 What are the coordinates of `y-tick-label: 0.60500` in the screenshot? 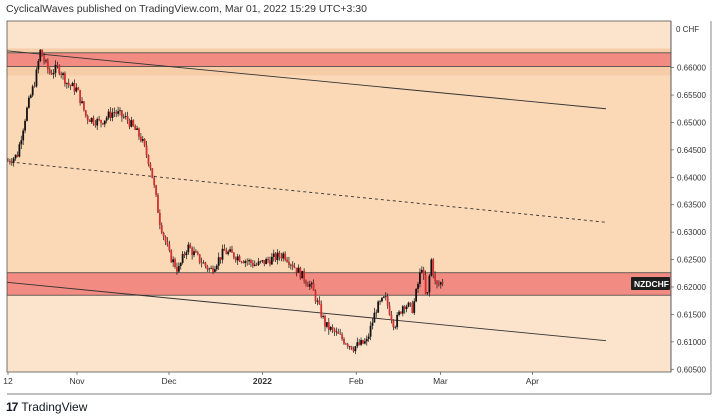 It's located at (691, 369).